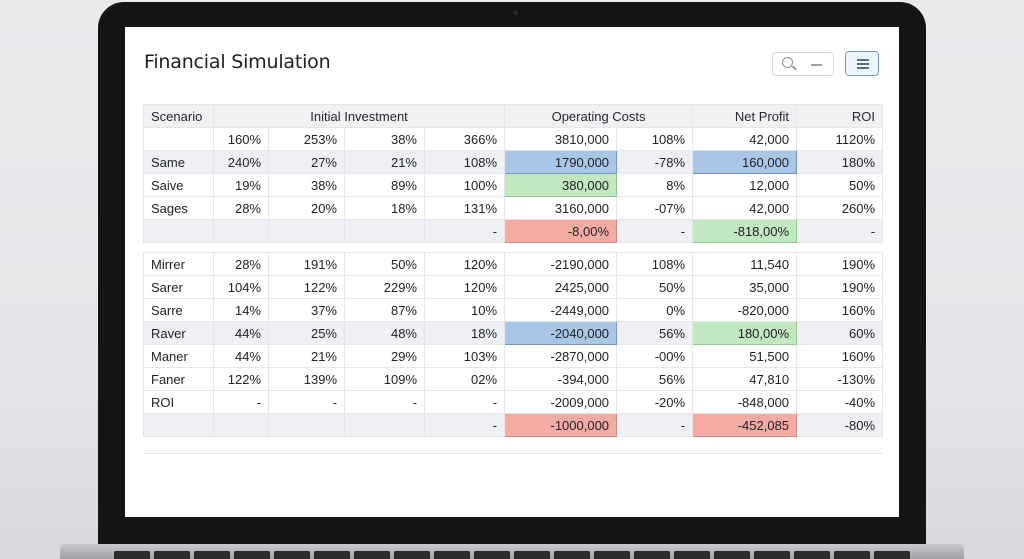 Image resolution: width=1024 pixels, height=559 pixels. I want to click on table-cell: 48%, so click(384, 333).